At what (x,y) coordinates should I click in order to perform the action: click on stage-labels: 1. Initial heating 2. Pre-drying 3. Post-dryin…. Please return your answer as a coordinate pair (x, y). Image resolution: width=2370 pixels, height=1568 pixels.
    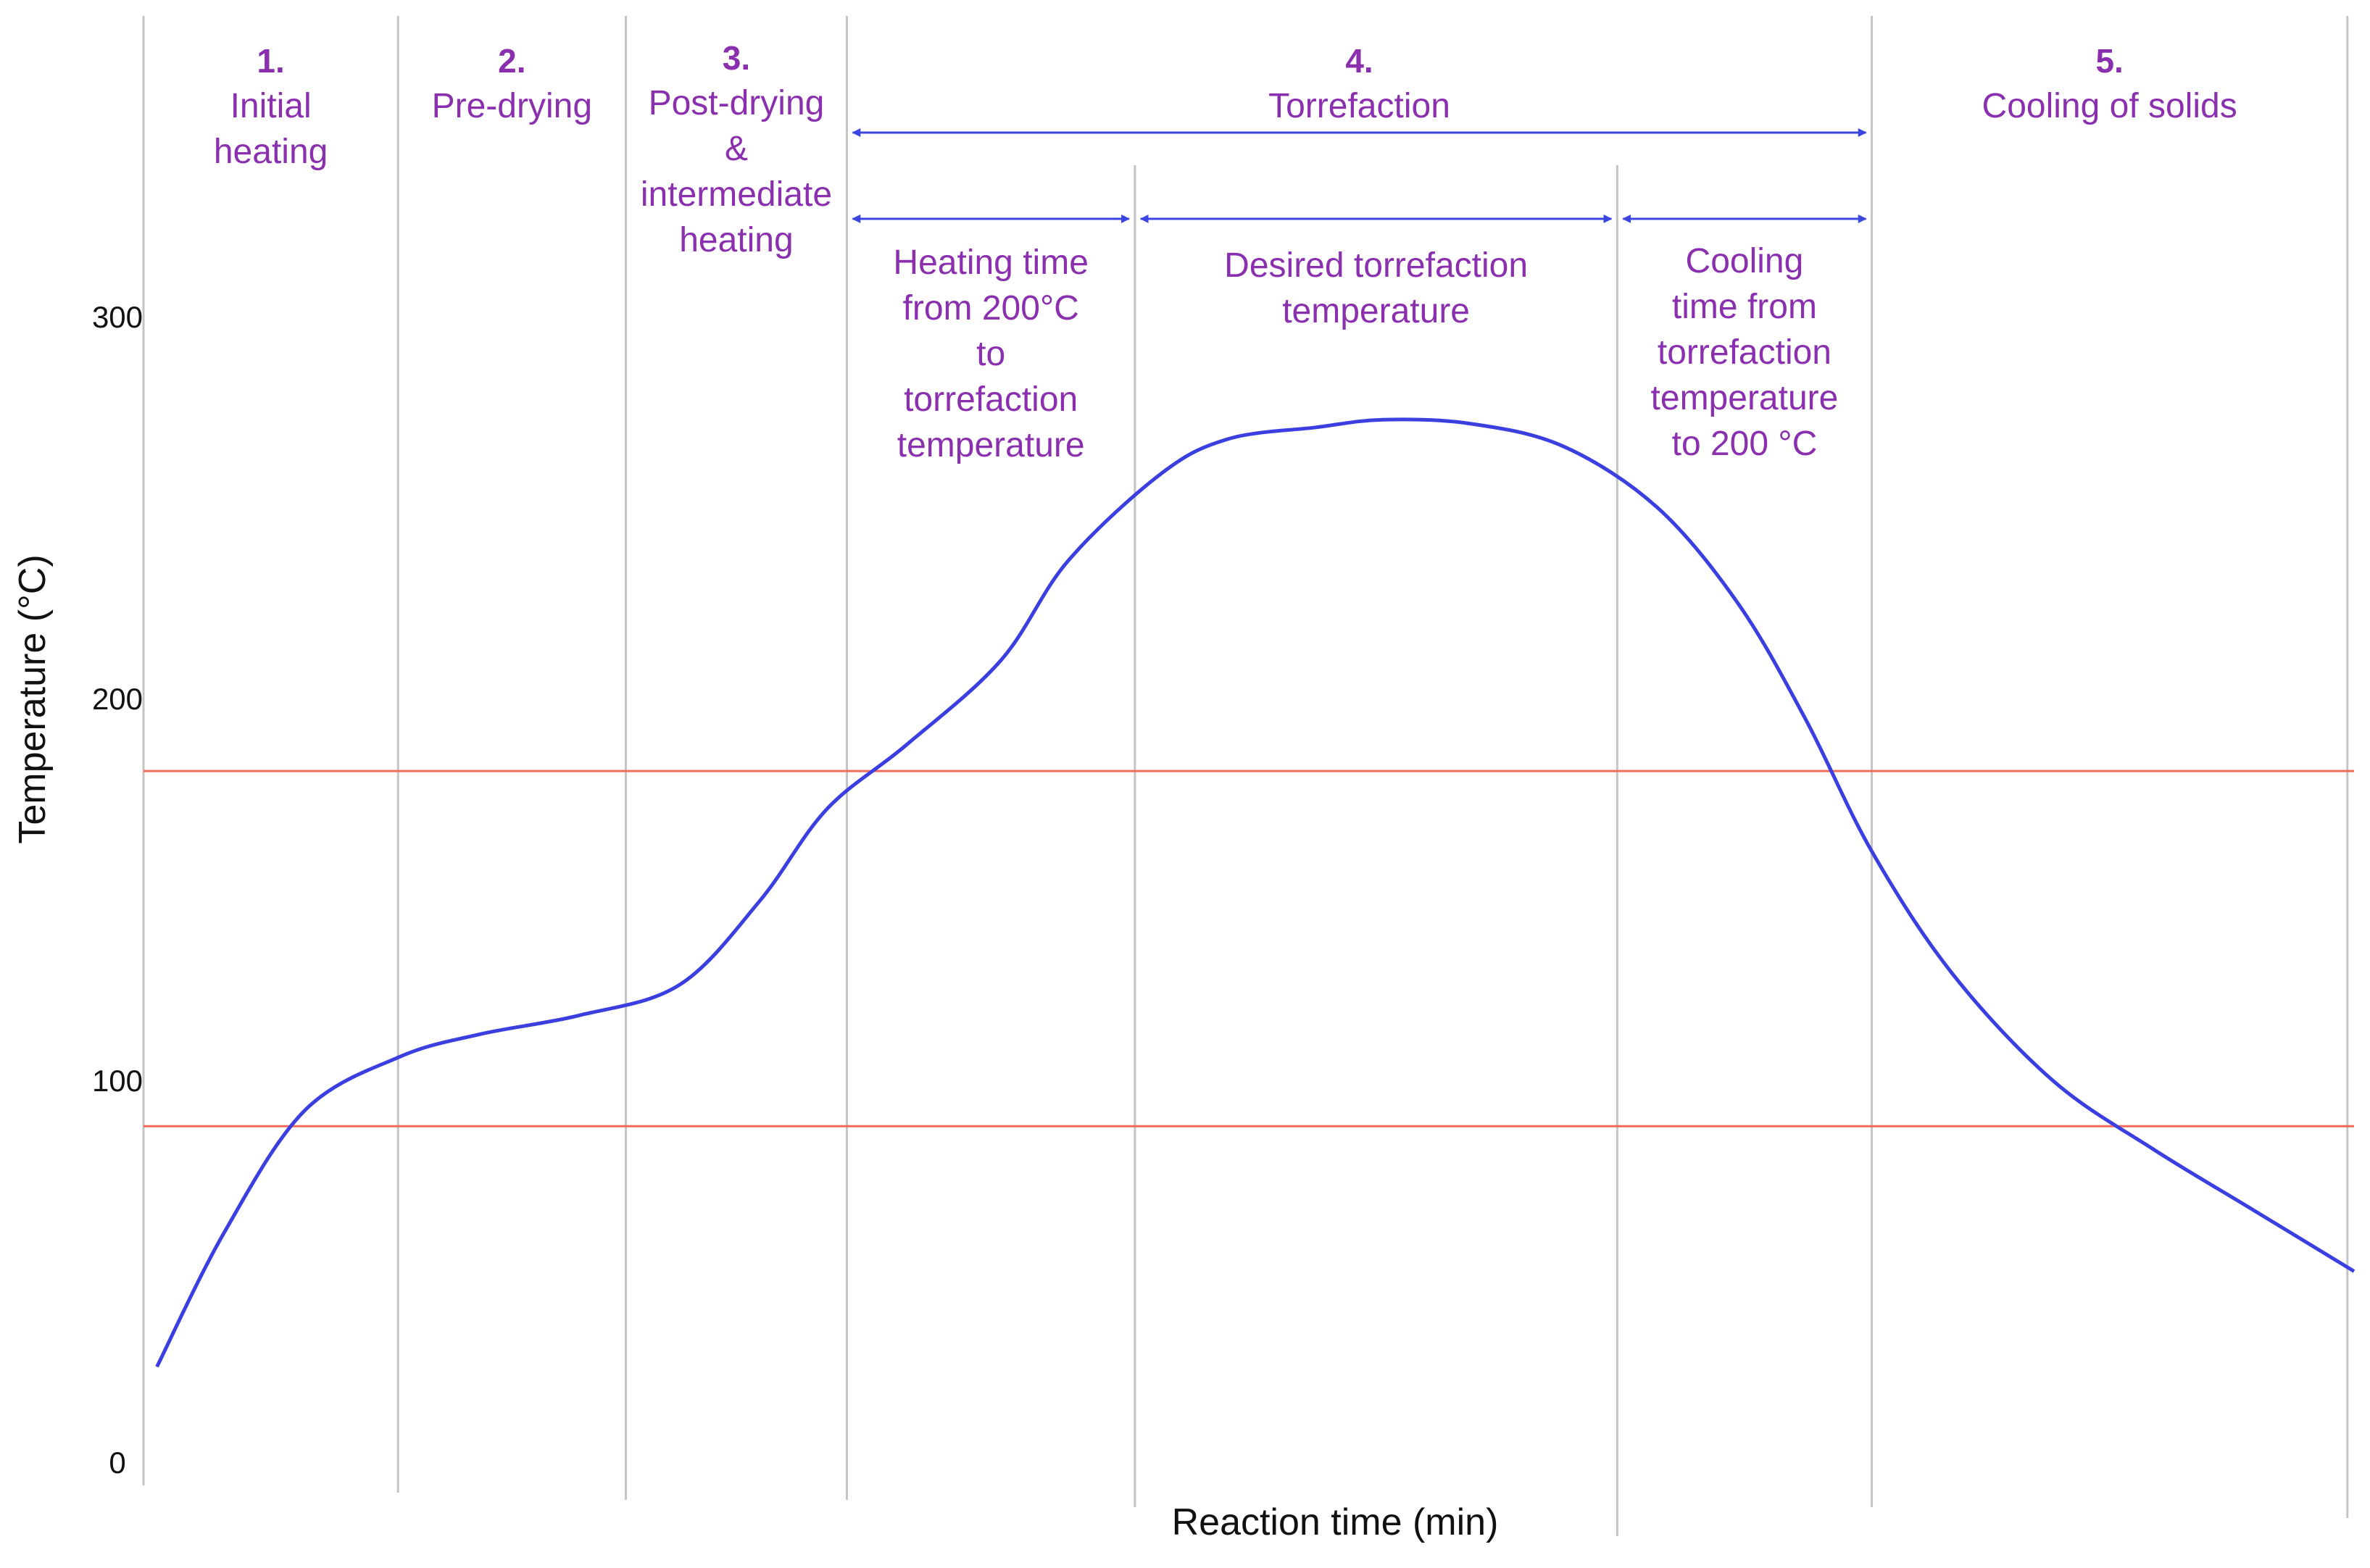
    Looking at the image, I should click on (1225, 149).